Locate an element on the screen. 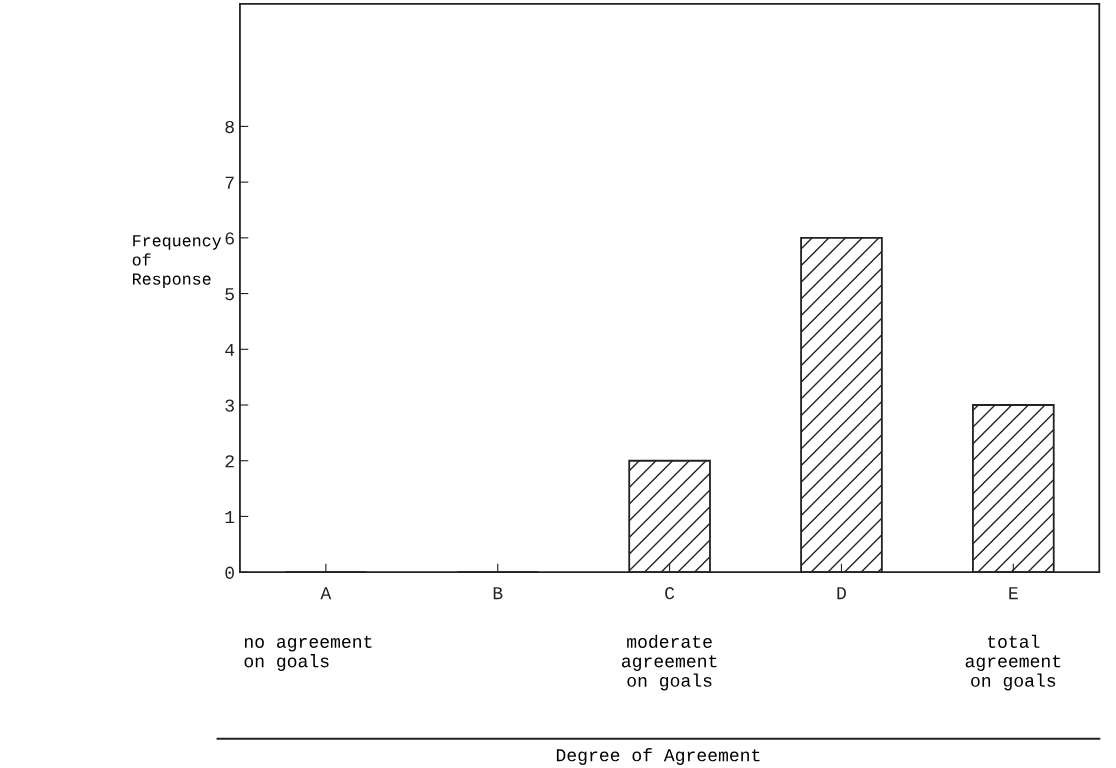  x-tick-label: B is located at coordinates (498, 593).